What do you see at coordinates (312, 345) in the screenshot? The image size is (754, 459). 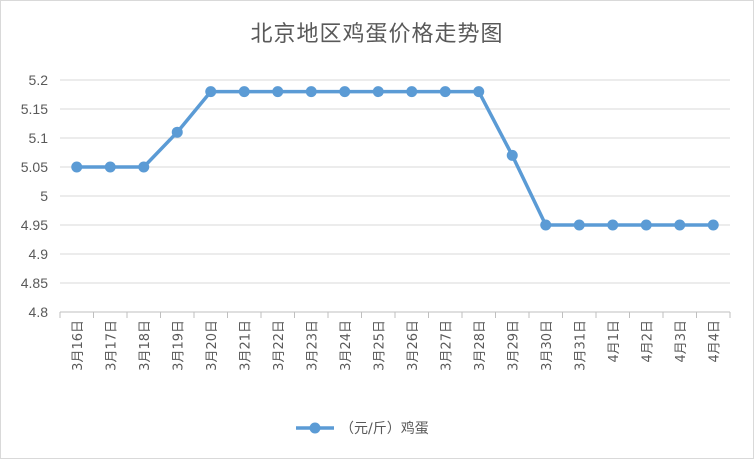 I see `x-tick-label: 3月23日` at bounding box center [312, 345].